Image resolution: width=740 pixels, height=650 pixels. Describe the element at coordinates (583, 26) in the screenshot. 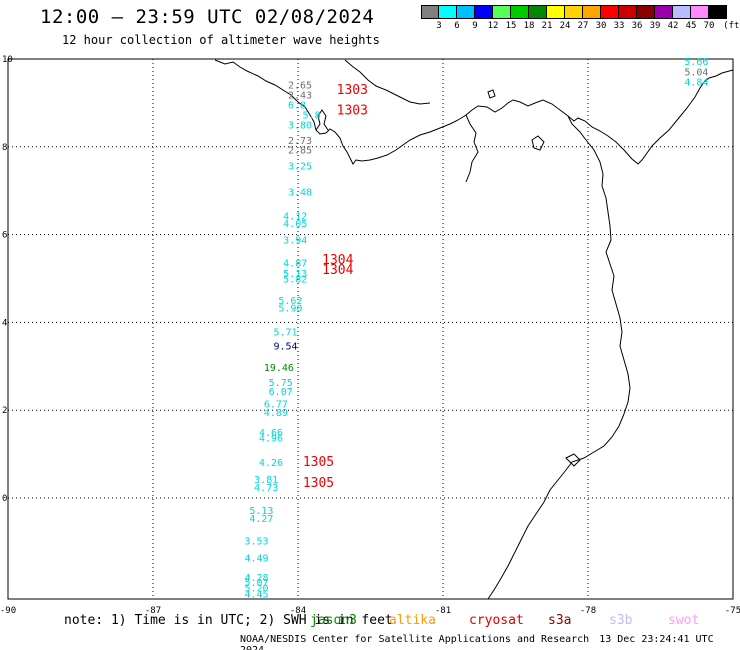

I see `legend-value-label: 27` at that location.